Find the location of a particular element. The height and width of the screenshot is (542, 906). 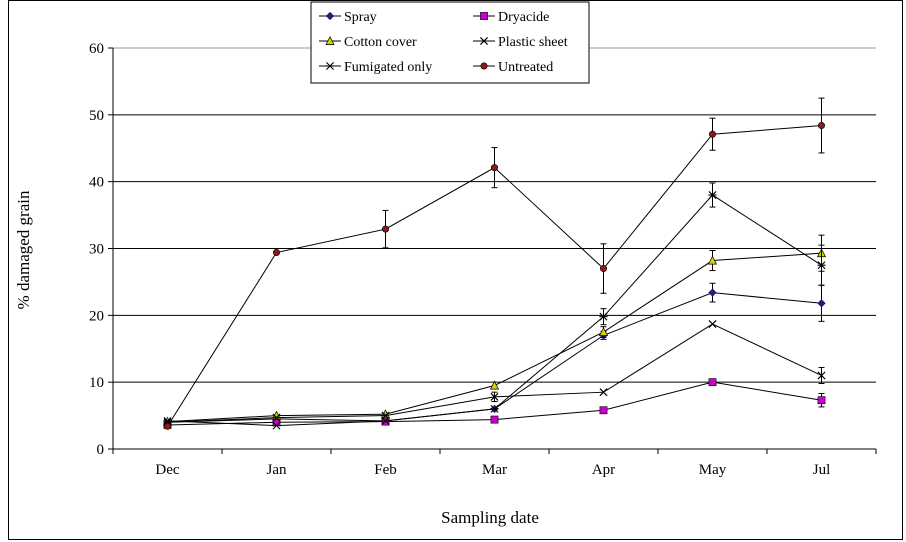

x-tick-label: Jan is located at coordinates (277, 470).